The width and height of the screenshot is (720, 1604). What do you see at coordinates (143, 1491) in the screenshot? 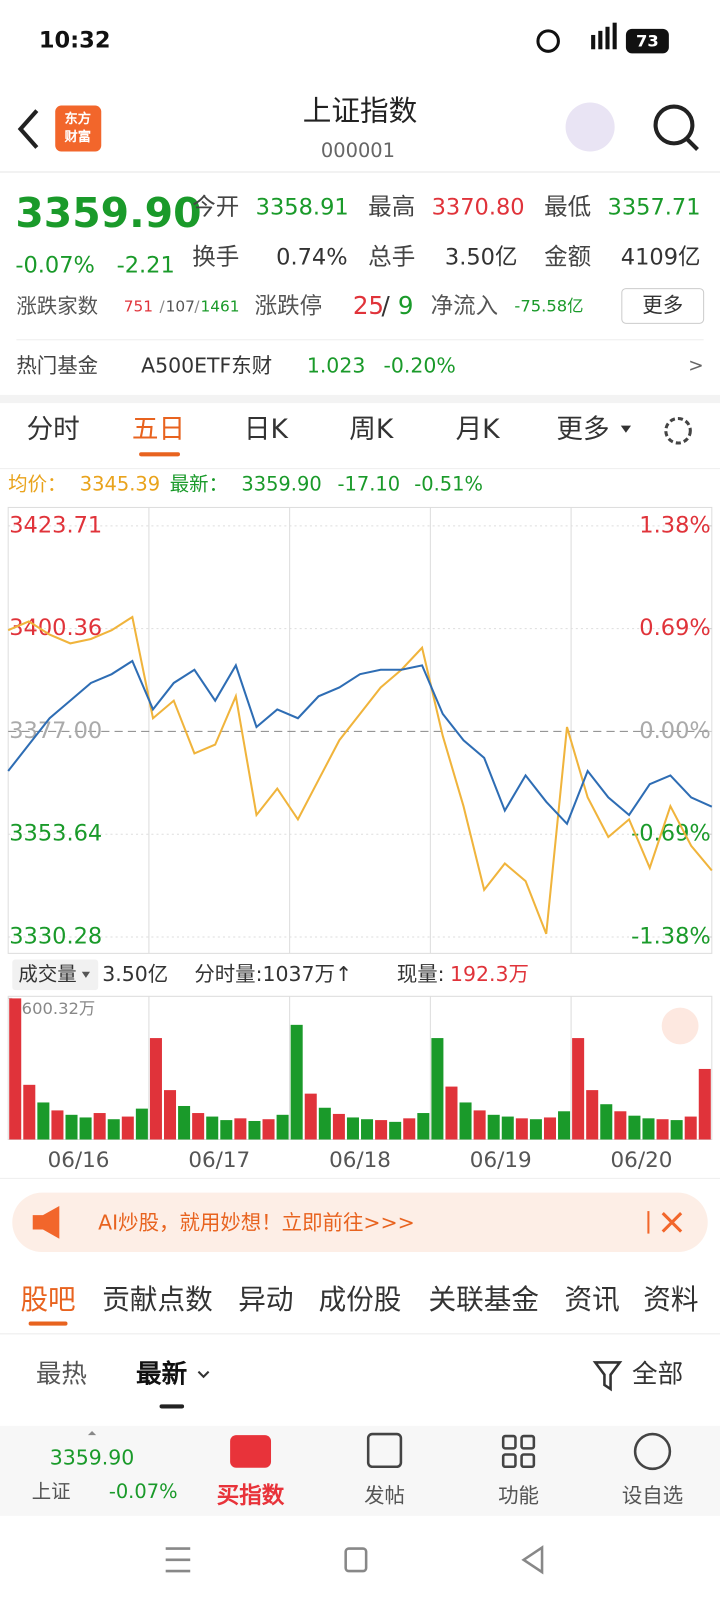
I see `nav-change: -0.07%` at bounding box center [143, 1491].